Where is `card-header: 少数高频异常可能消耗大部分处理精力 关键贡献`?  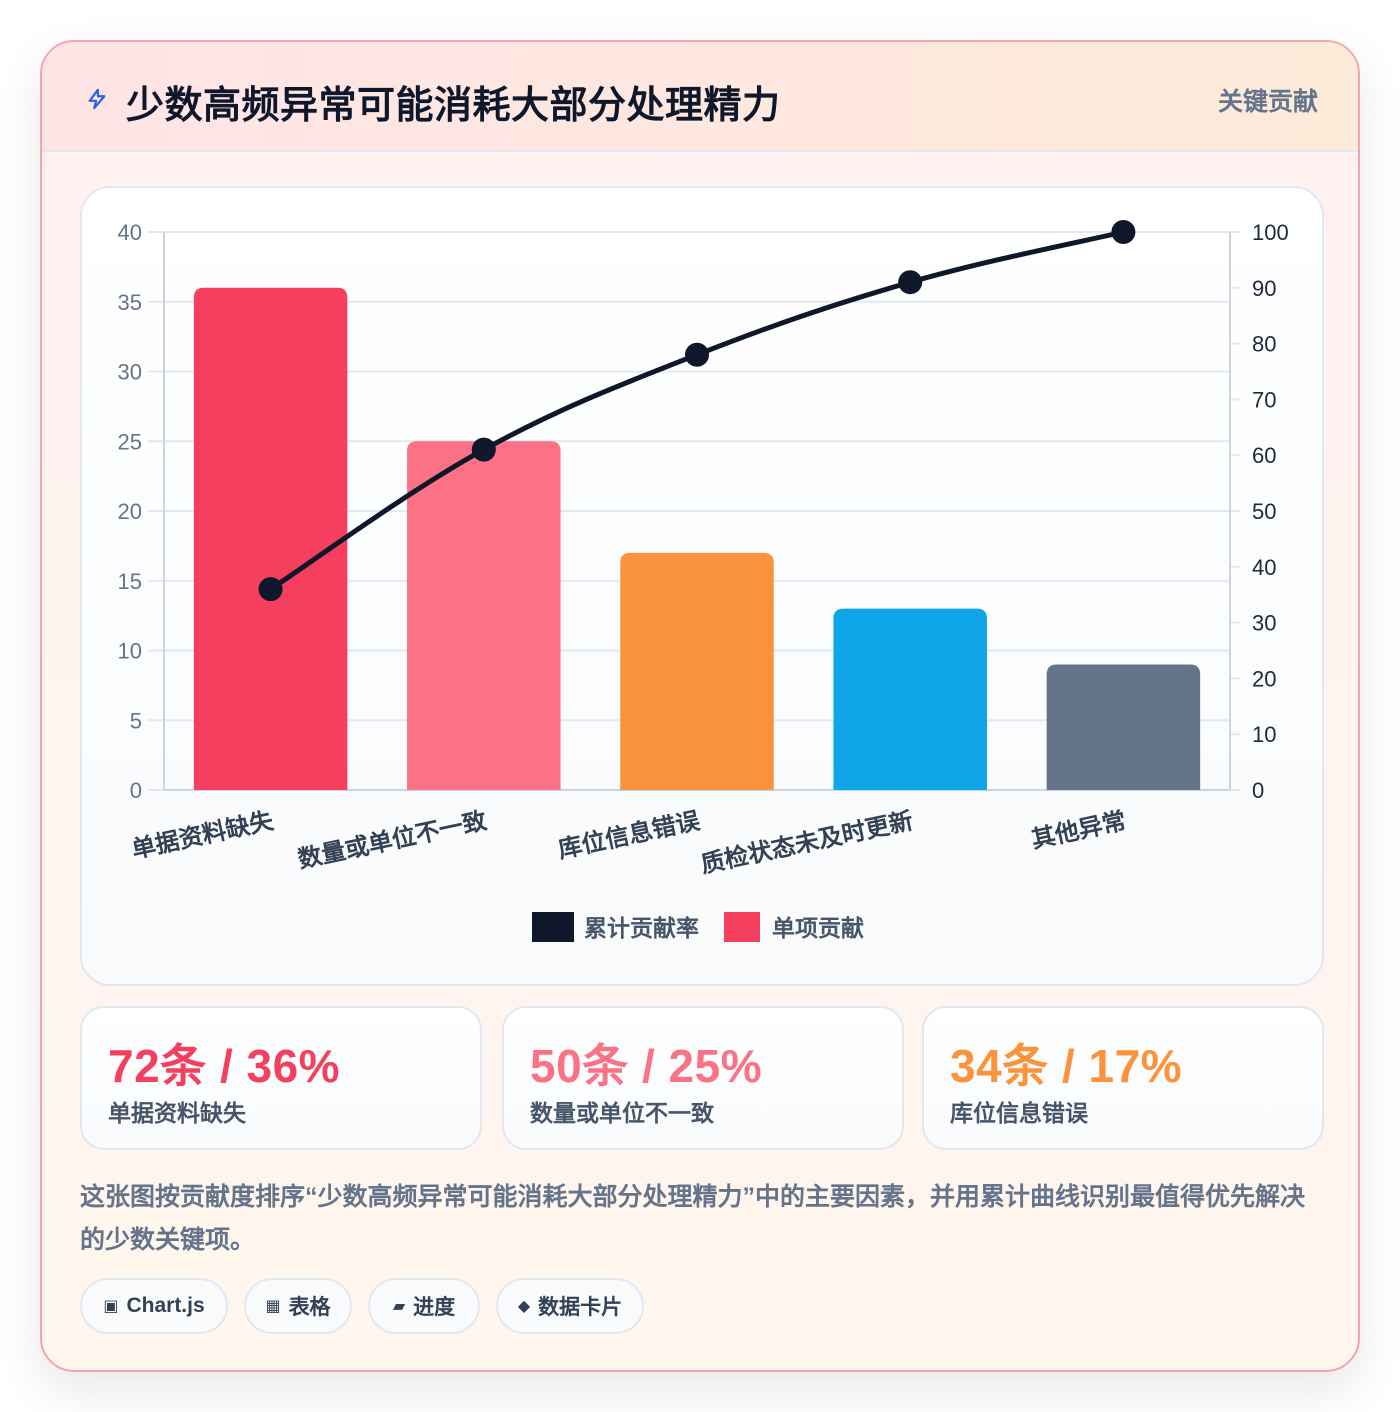
card-header: 少数高频异常可能消耗大部分处理精力 关键贡献 is located at coordinates (700, 97).